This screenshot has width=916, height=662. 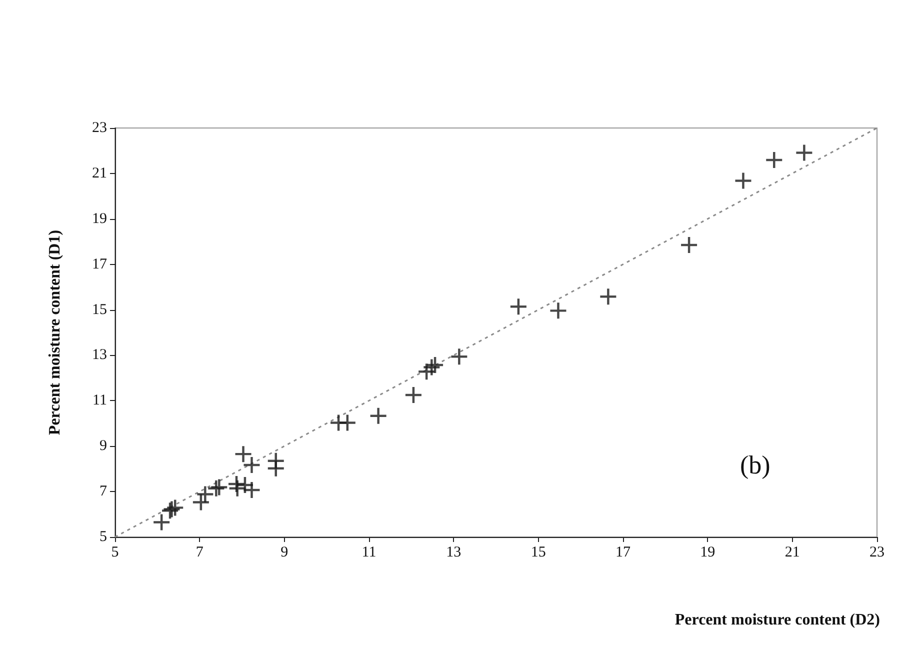 What do you see at coordinates (115, 552) in the screenshot?
I see `x-tick-label: 5` at bounding box center [115, 552].